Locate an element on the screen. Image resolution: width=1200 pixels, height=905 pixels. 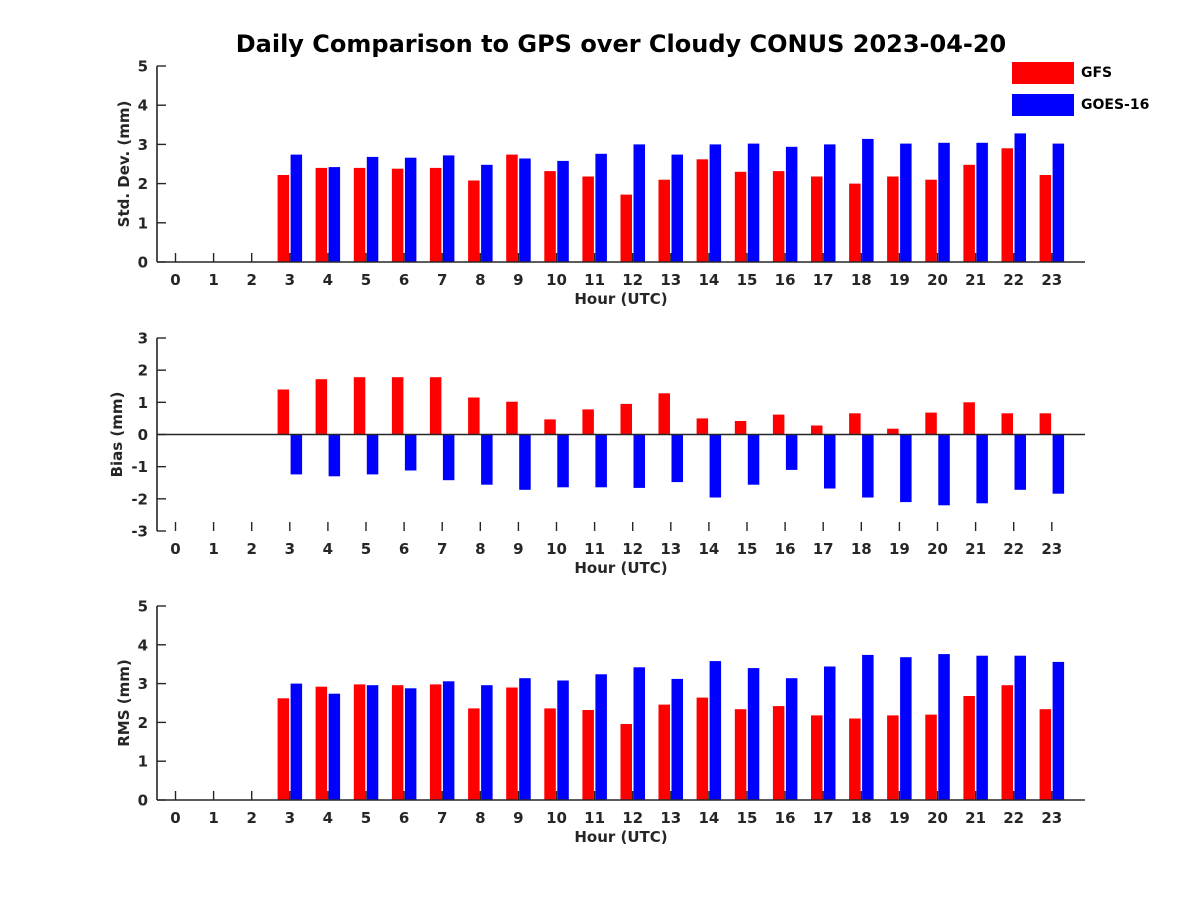
x-tick-label-p2: 1 is located at coordinates (213, 549).